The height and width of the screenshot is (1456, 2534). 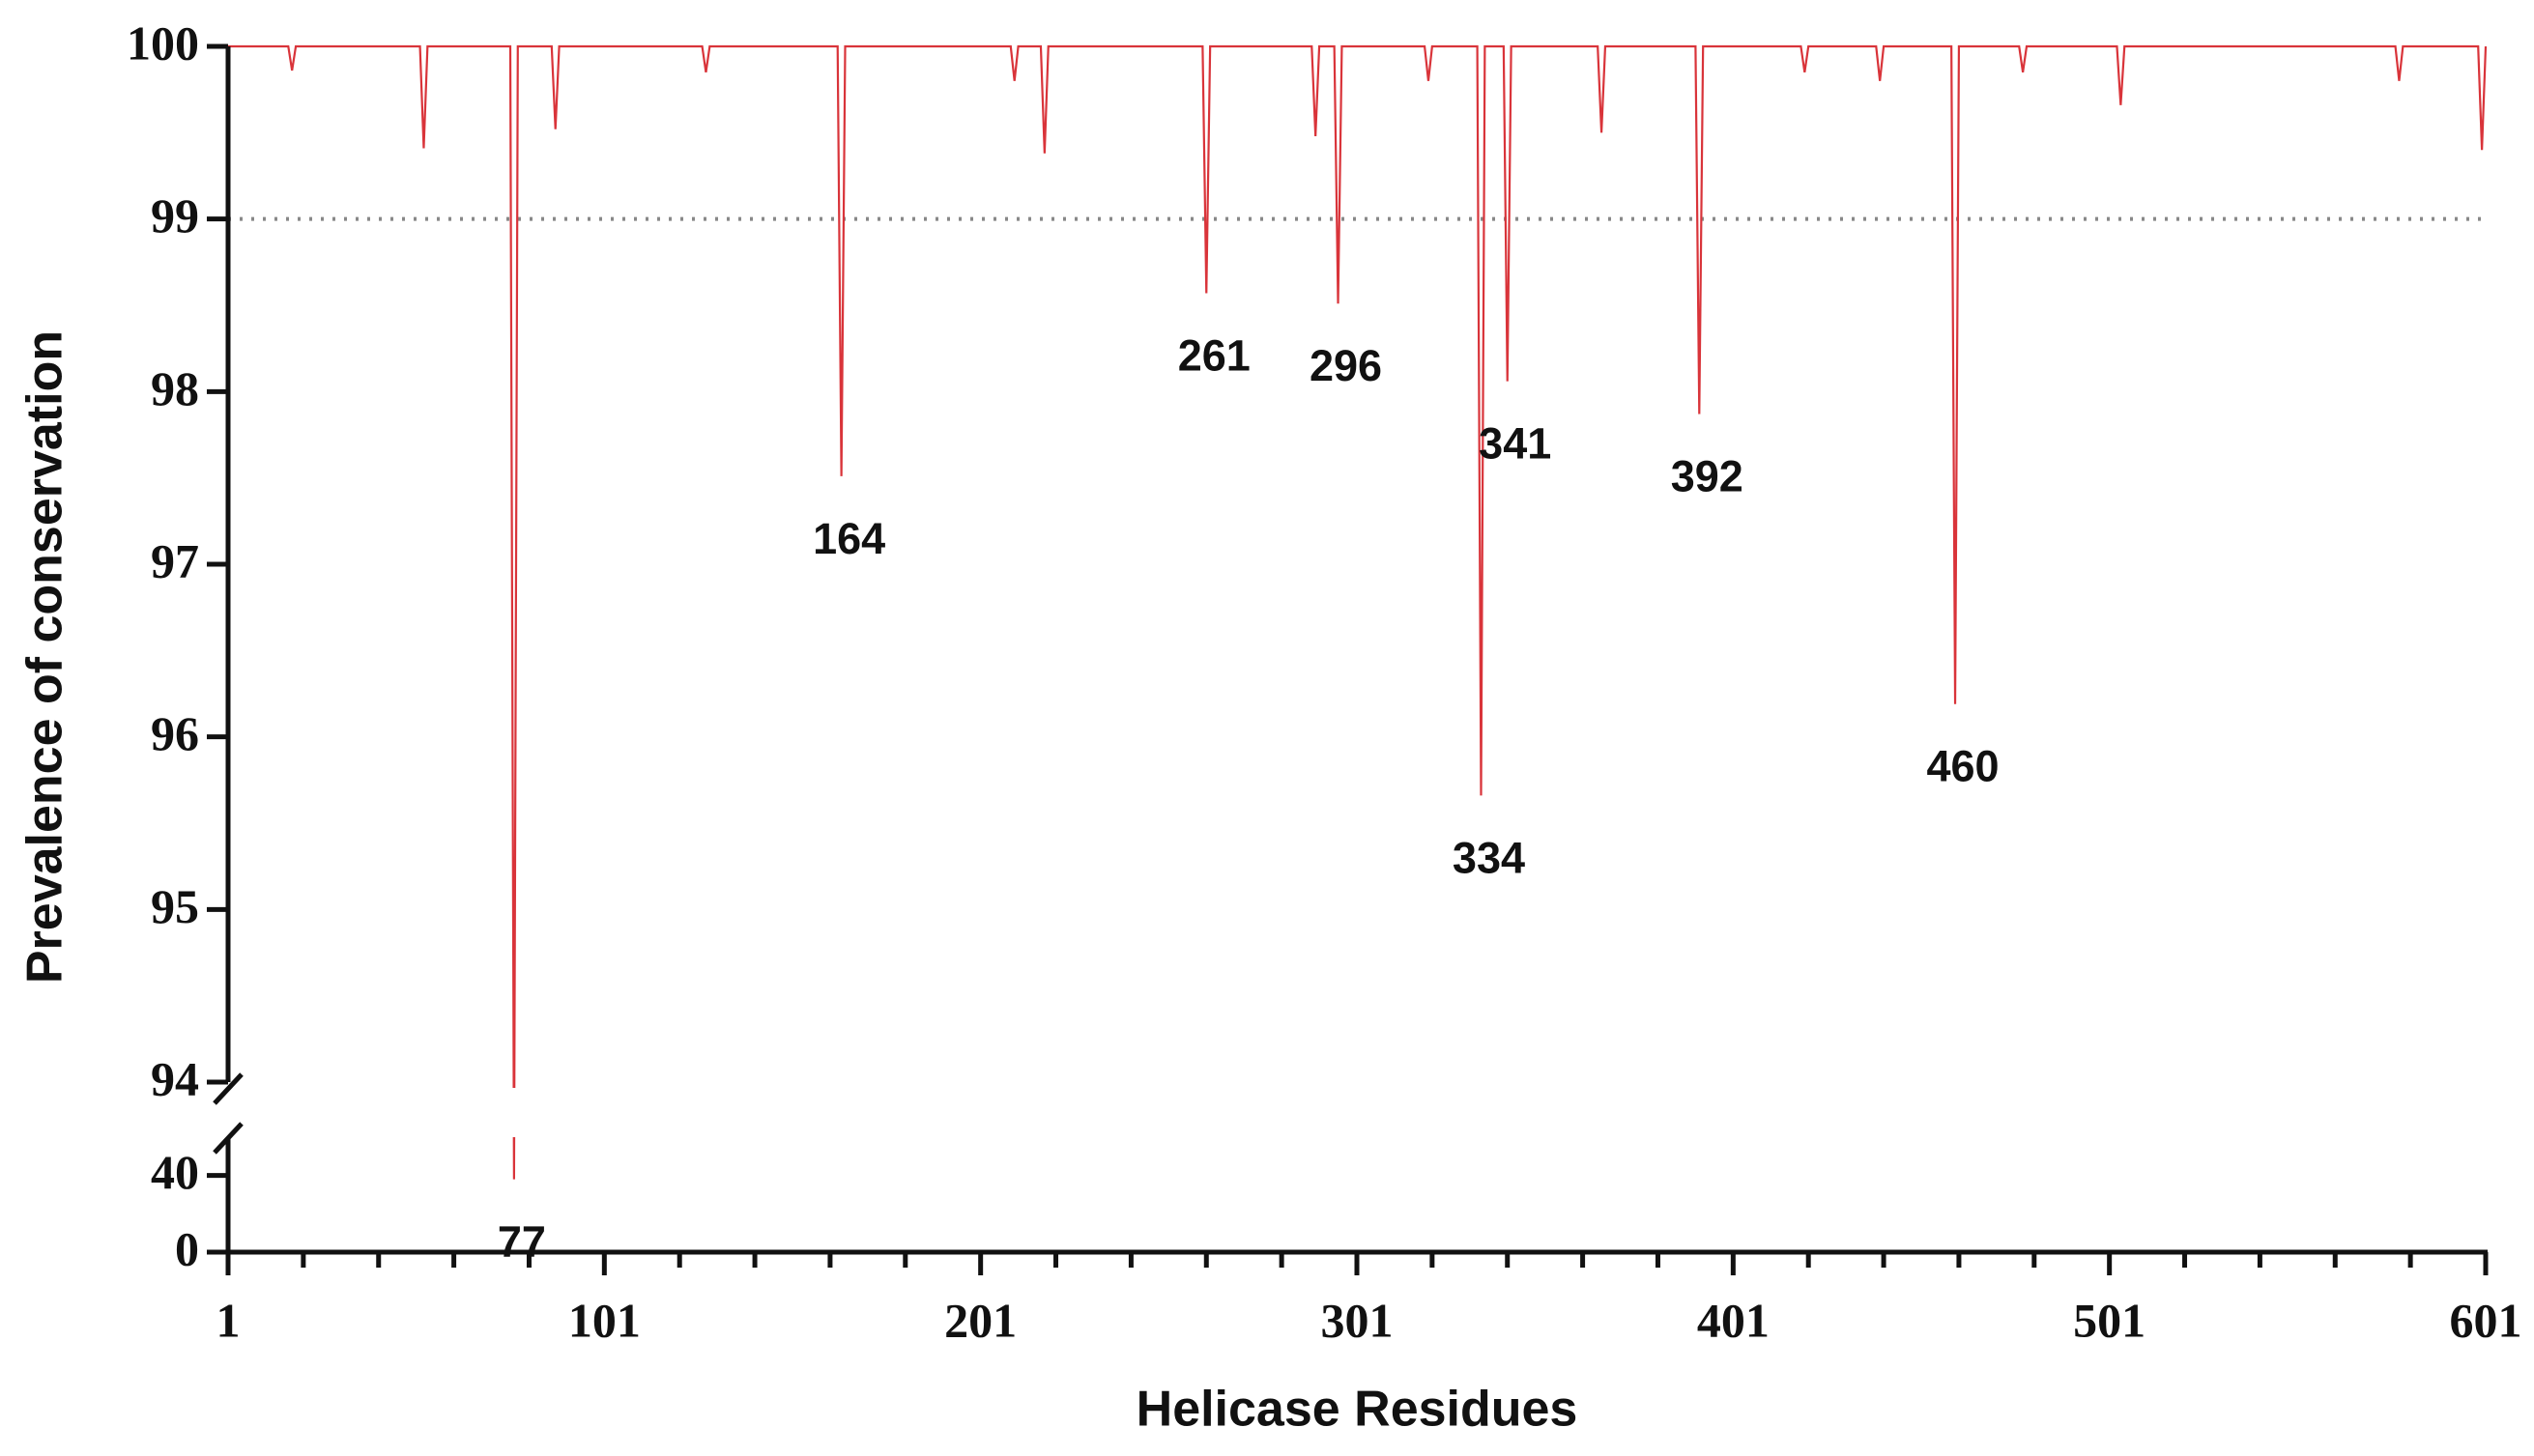 I want to click on x-tick-label: 1, so click(x=228, y=1320).